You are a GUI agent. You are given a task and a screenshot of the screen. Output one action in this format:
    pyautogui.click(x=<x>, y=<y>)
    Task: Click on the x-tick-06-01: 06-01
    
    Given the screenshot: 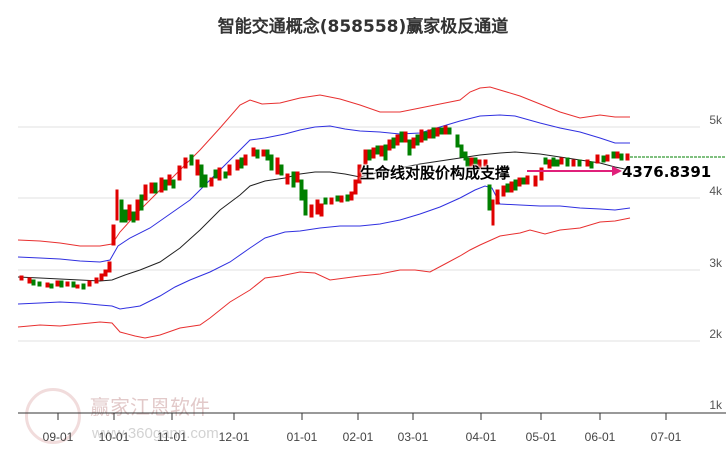 What is the action you would take?
    pyautogui.click(x=600, y=437)
    